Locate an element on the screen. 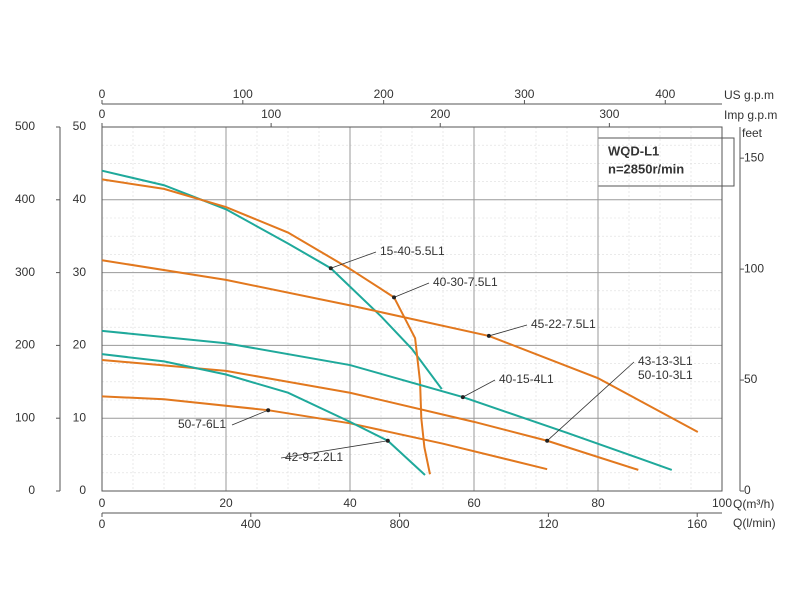  x2-tick-label: 120 is located at coordinates (548, 524).